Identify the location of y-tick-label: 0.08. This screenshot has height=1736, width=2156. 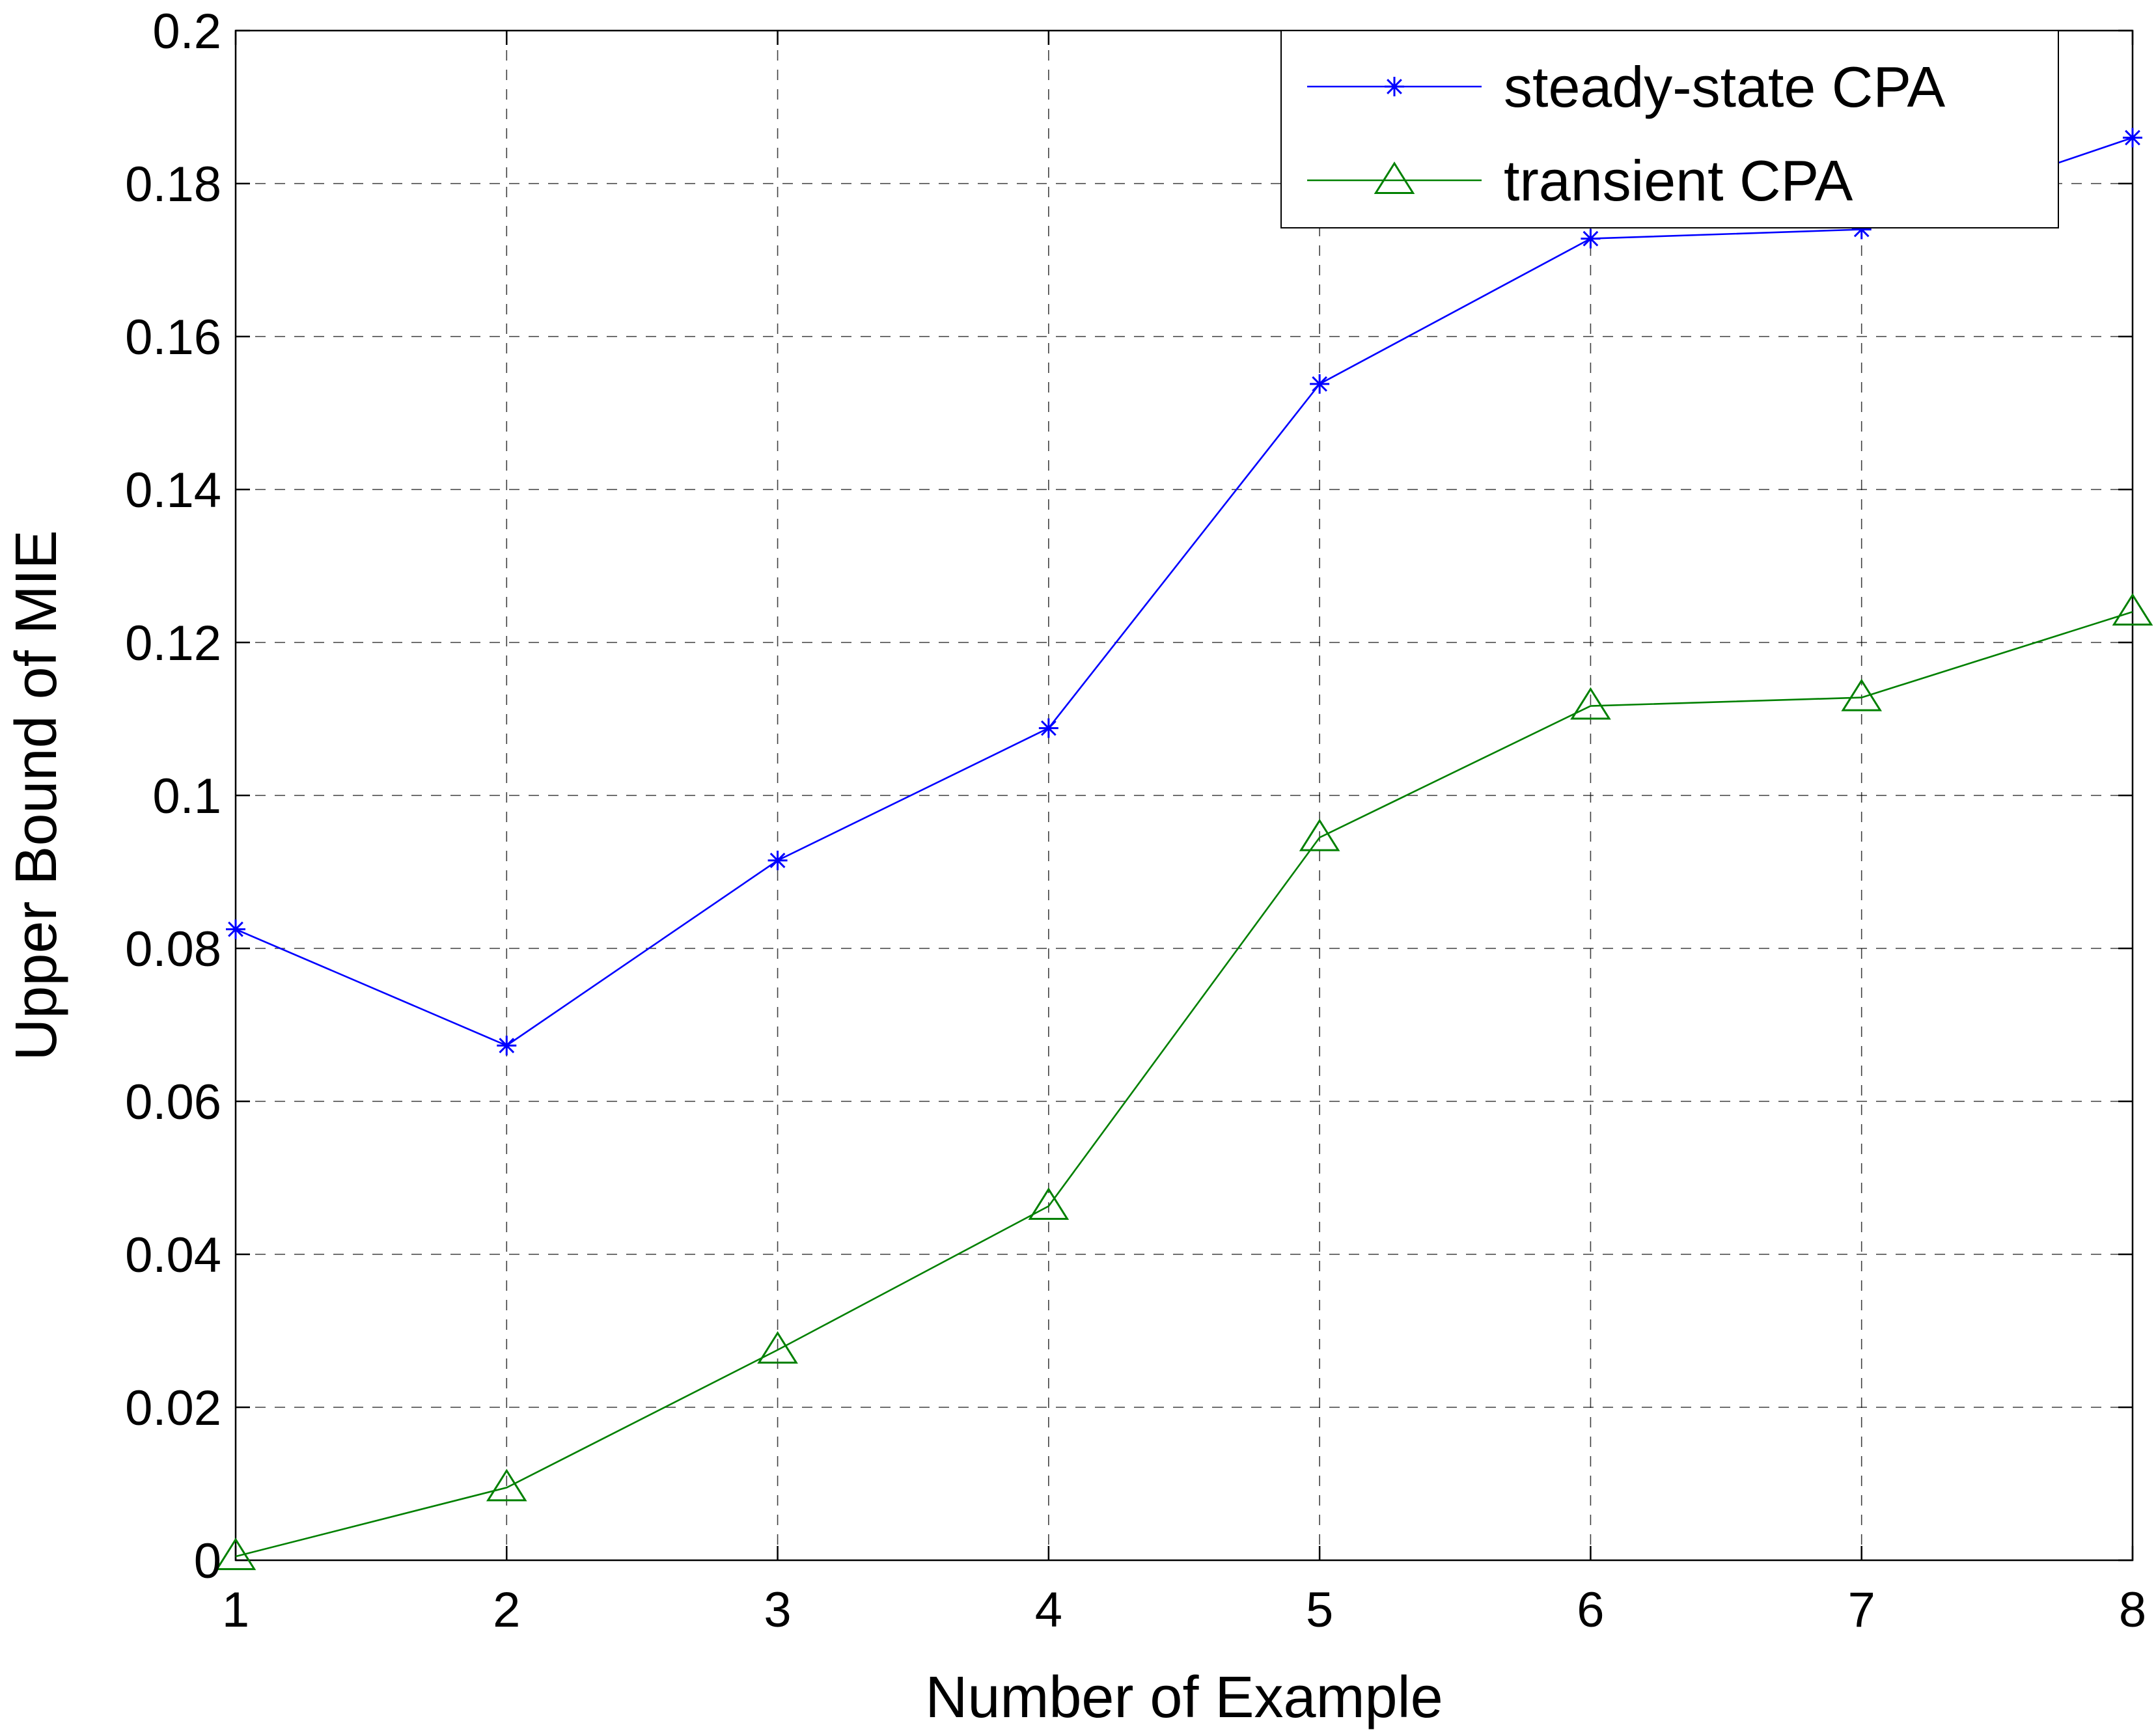
(173, 949).